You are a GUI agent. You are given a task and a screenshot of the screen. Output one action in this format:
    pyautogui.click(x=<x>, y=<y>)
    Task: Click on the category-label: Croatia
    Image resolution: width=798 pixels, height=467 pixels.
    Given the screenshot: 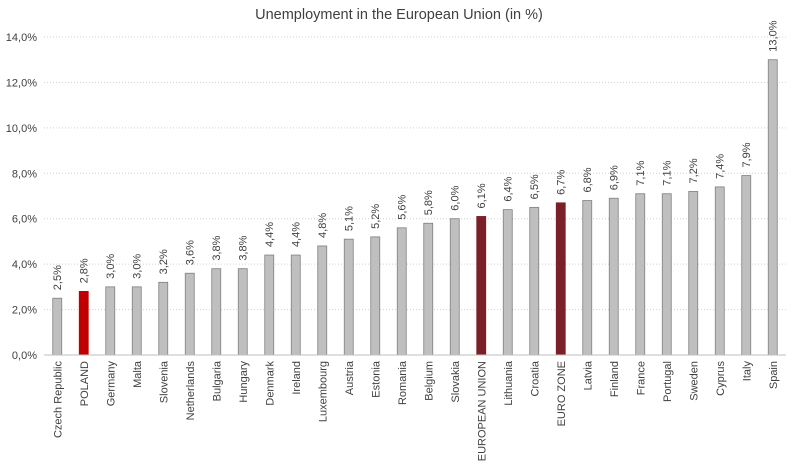 What is the action you would take?
    pyautogui.click(x=535, y=378)
    